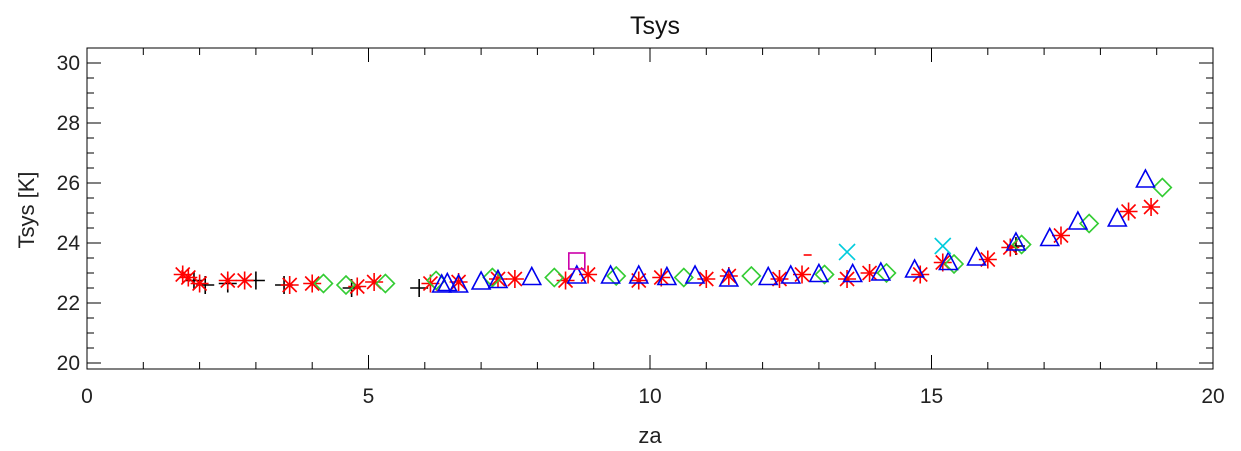 The image size is (1241, 451). What do you see at coordinates (69, 243) in the screenshot?
I see `y-tick-label: 24` at bounding box center [69, 243].